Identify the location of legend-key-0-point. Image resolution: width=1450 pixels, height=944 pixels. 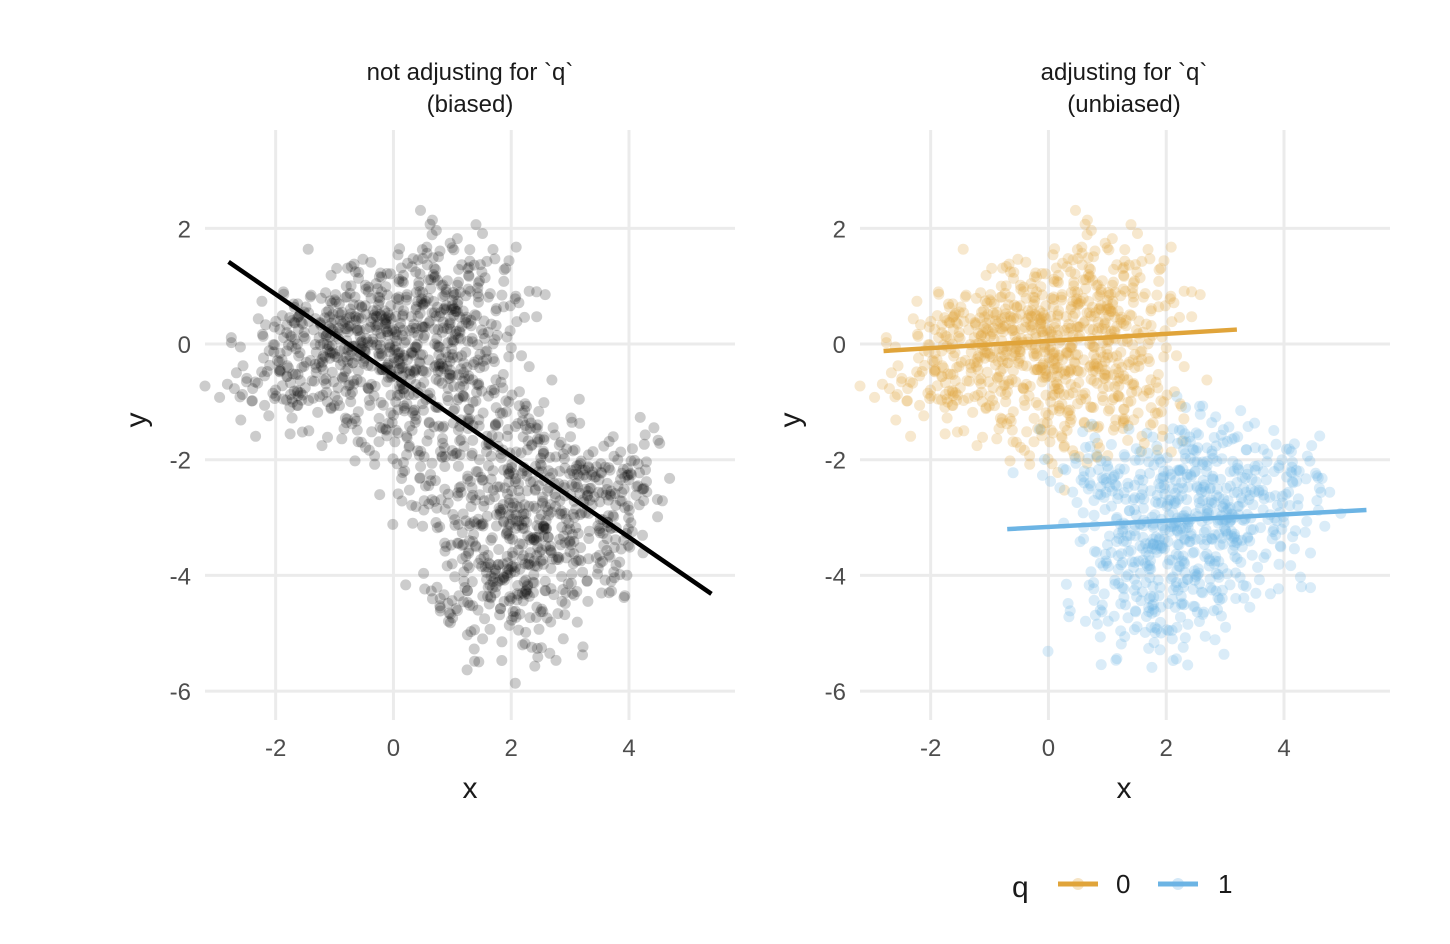
(1078, 884).